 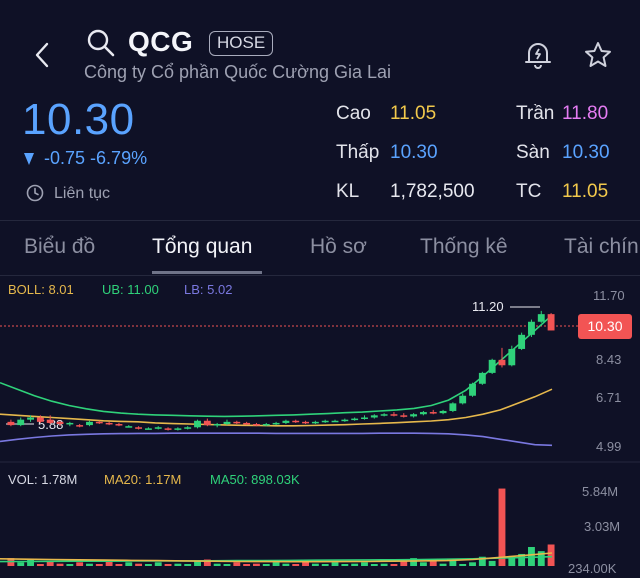 I want to click on change-percent: -6.79%, so click(x=119, y=158).